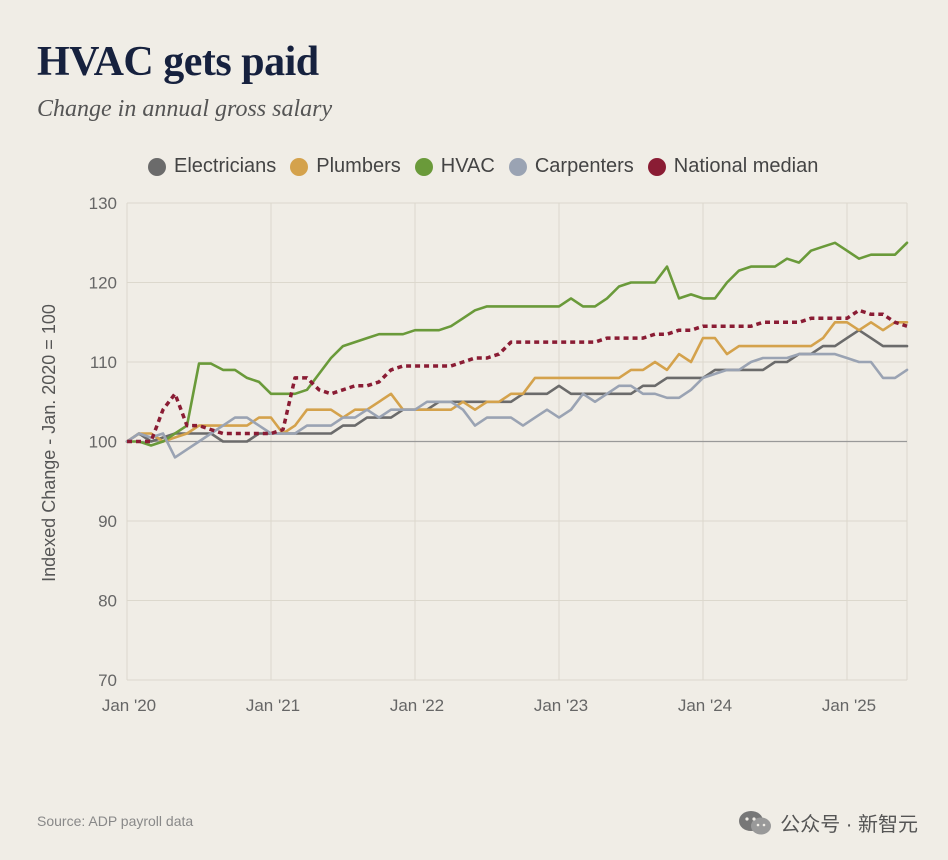  What do you see at coordinates (107, 521) in the screenshot?
I see `y-tick-label: 90` at bounding box center [107, 521].